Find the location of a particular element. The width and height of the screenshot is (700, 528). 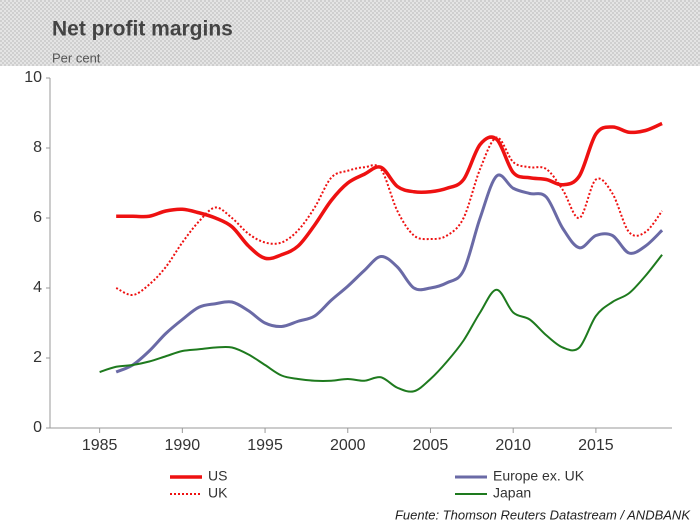

x-tick-label: 2010 is located at coordinates (513, 445).